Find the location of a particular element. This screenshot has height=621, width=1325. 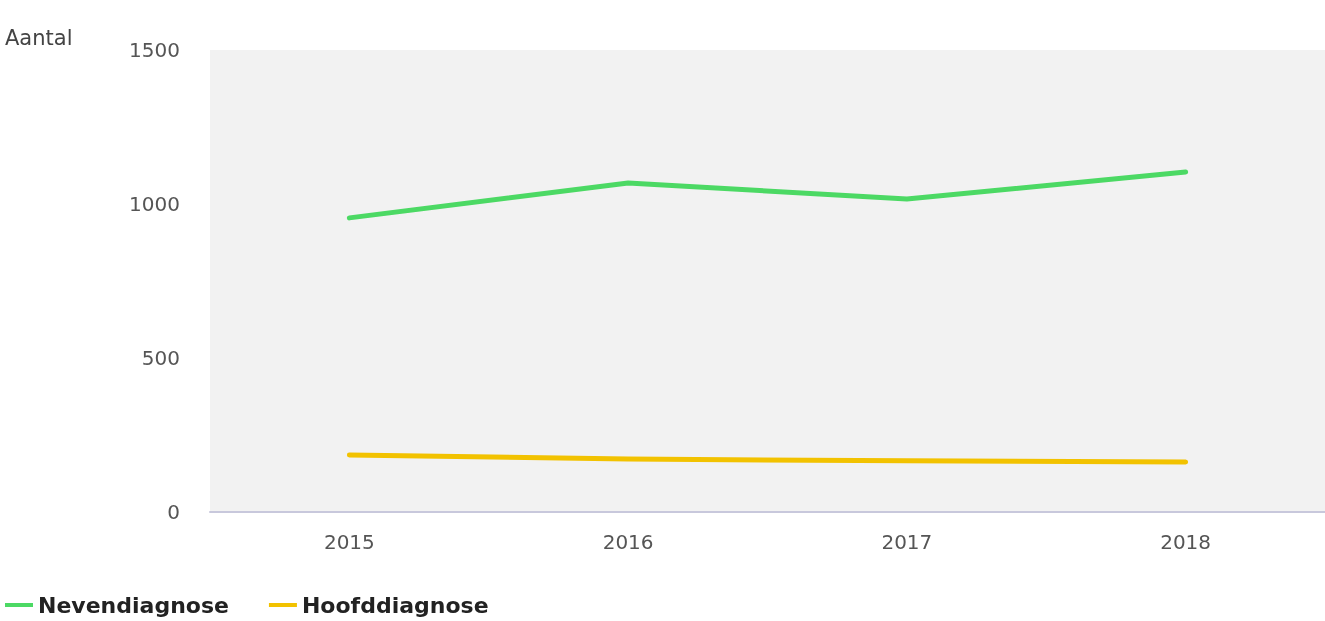

legend-label: Nevendiagnose is located at coordinates (133, 605).